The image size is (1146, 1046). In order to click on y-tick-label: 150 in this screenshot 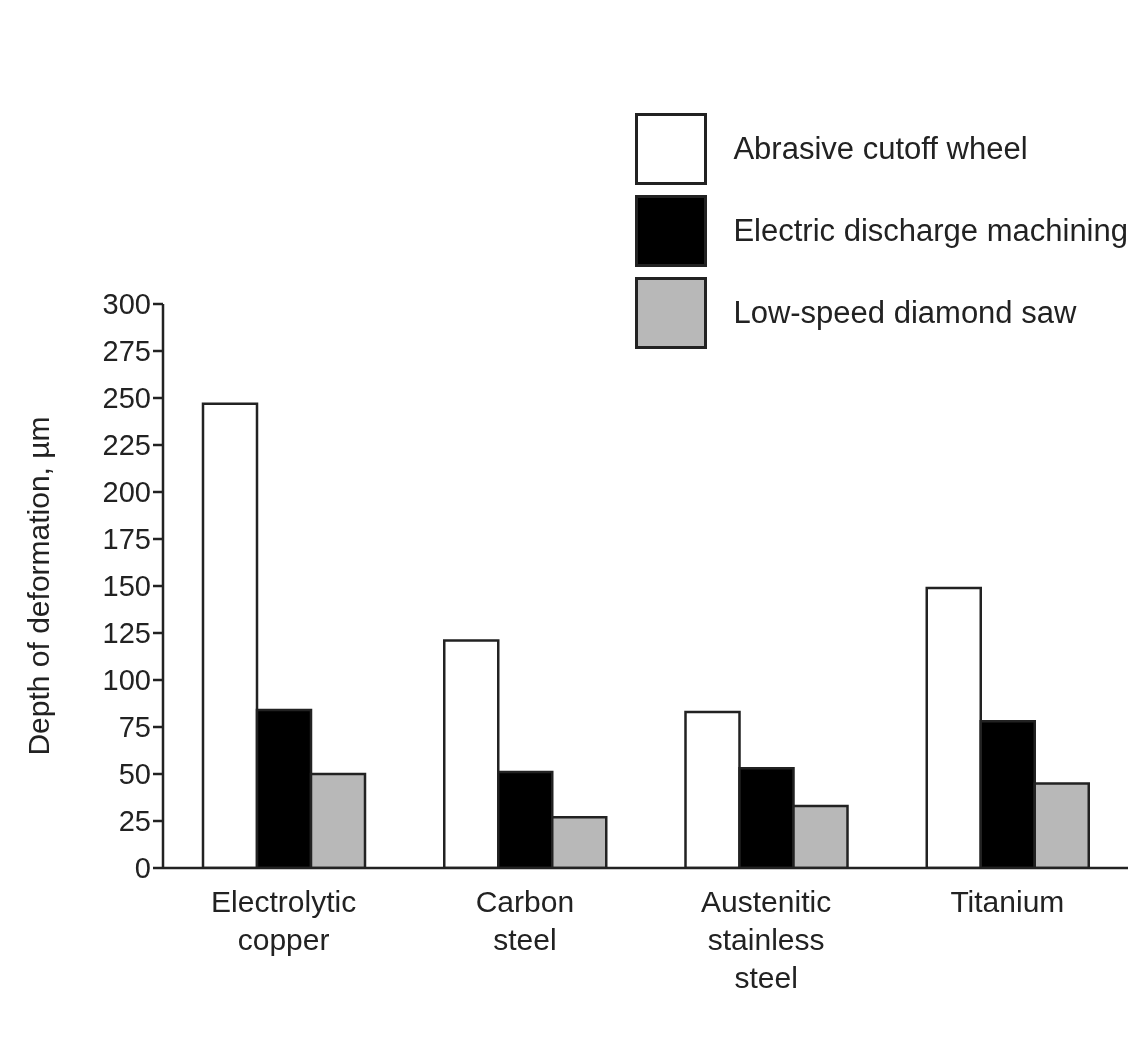, I will do `click(126, 586)`.